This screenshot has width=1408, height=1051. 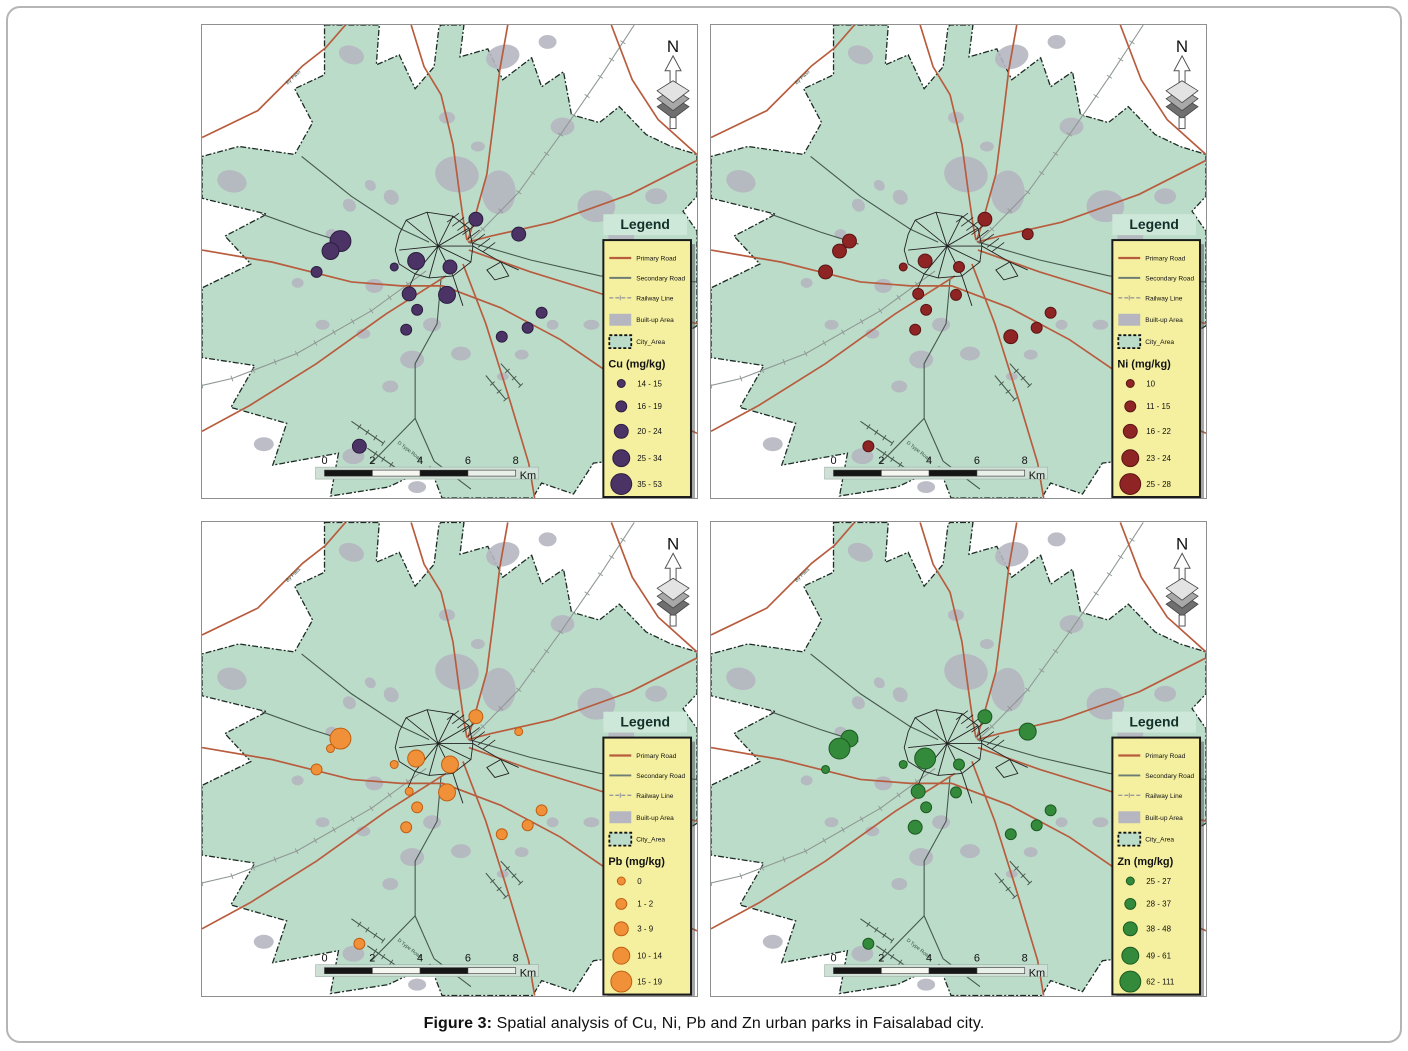 I want to click on city-center-road-web, so click(x=456, y=756).